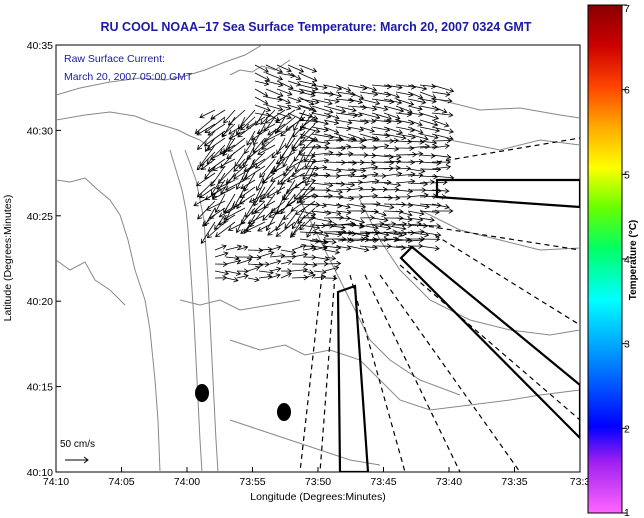  What do you see at coordinates (627, 91) in the screenshot?
I see `colorbar-tick-label: 6` at bounding box center [627, 91].